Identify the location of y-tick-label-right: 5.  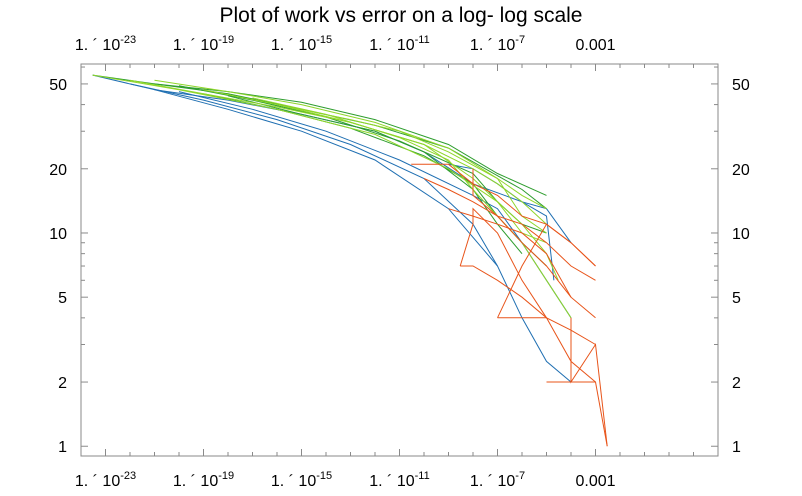
(736, 298).